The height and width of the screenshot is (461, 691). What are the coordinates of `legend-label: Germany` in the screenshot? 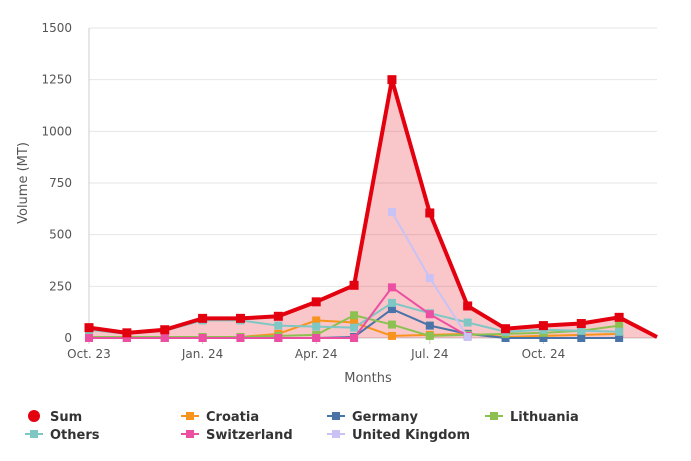 It's located at (385, 417).